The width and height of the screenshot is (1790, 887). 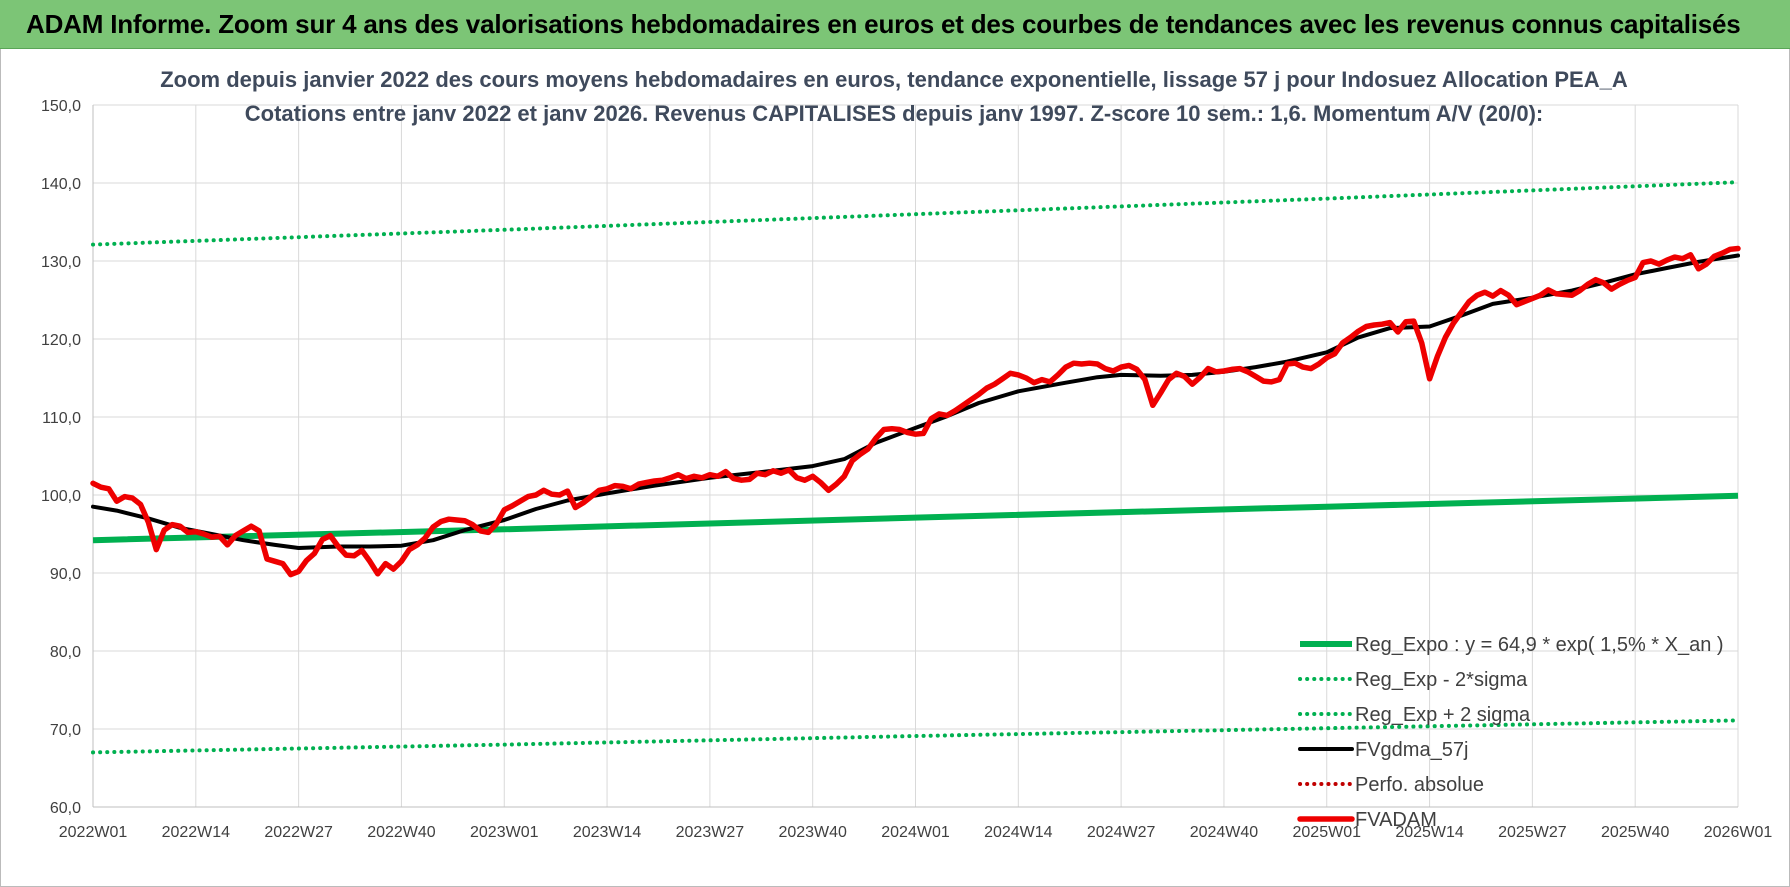 I want to click on x-tick-label: 2023W27, so click(x=710, y=832).